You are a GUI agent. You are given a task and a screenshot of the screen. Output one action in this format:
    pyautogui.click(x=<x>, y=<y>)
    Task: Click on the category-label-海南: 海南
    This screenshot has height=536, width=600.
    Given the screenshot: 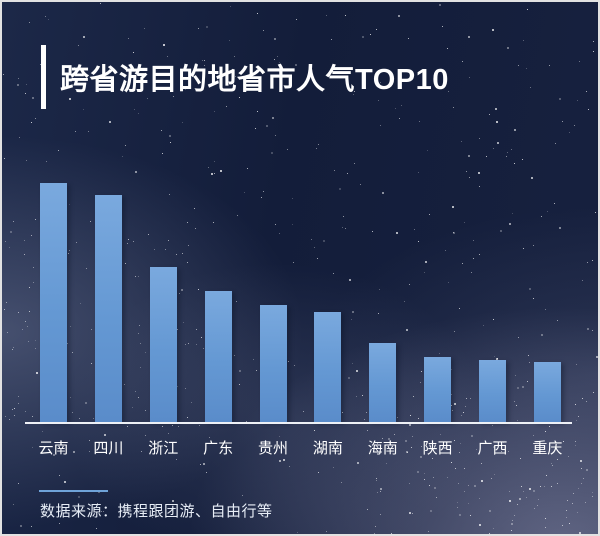 What is the action you would take?
    pyautogui.click(x=382, y=448)
    